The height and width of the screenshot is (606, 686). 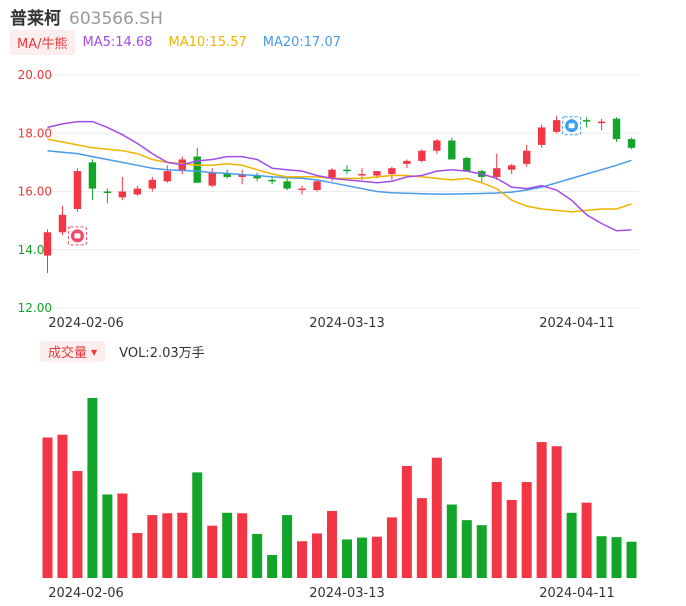 I want to click on volume-date-tick-label: 2024-04-11, so click(x=577, y=593).